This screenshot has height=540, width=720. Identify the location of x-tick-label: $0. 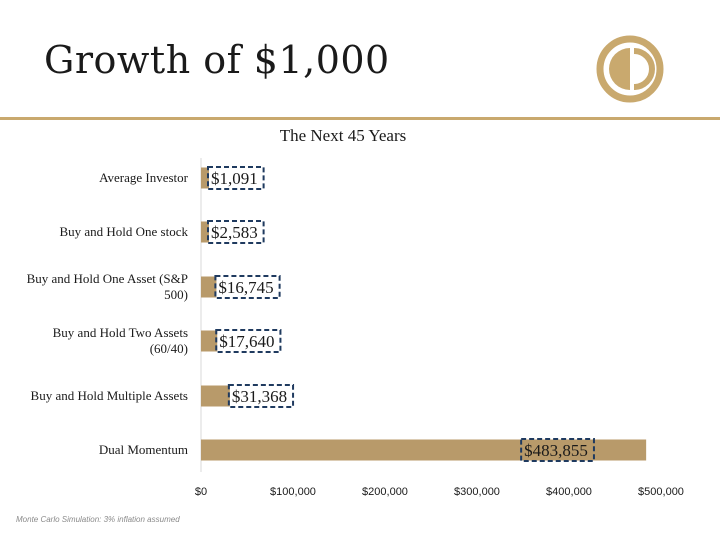
(201, 492).